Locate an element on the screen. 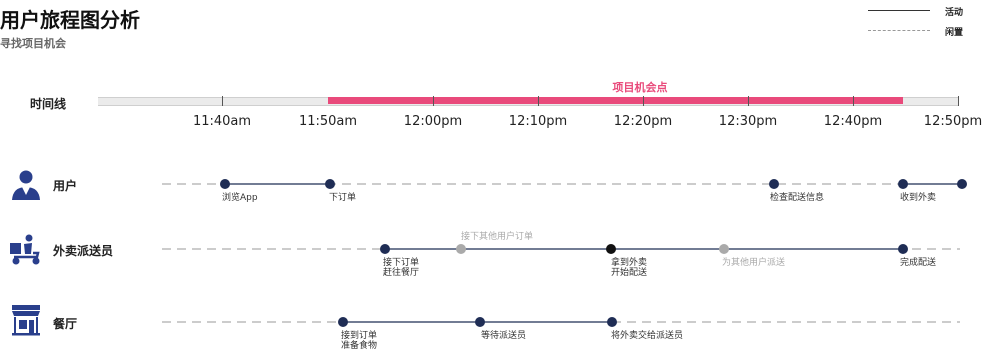 The image size is (987, 351). event-label: 检查配送信息 is located at coordinates (797, 198).